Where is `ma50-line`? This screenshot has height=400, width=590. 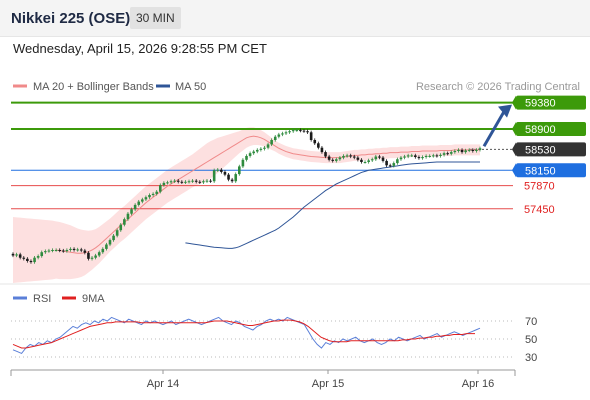 ma50-line is located at coordinates (332, 205).